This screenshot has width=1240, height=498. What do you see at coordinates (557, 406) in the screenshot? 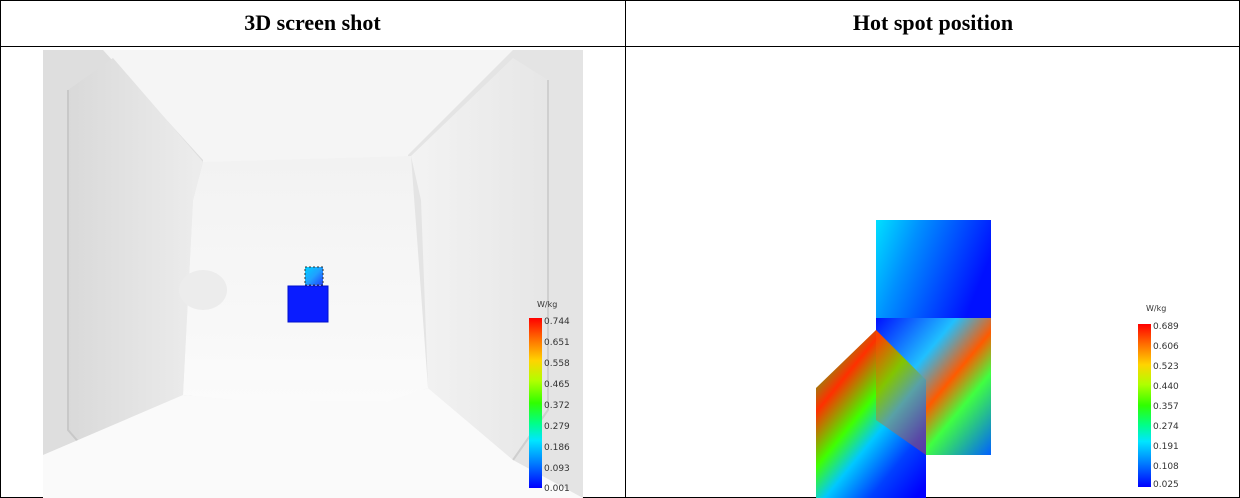
I see `legend-tick: 0.372` at bounding box center [557, 406].